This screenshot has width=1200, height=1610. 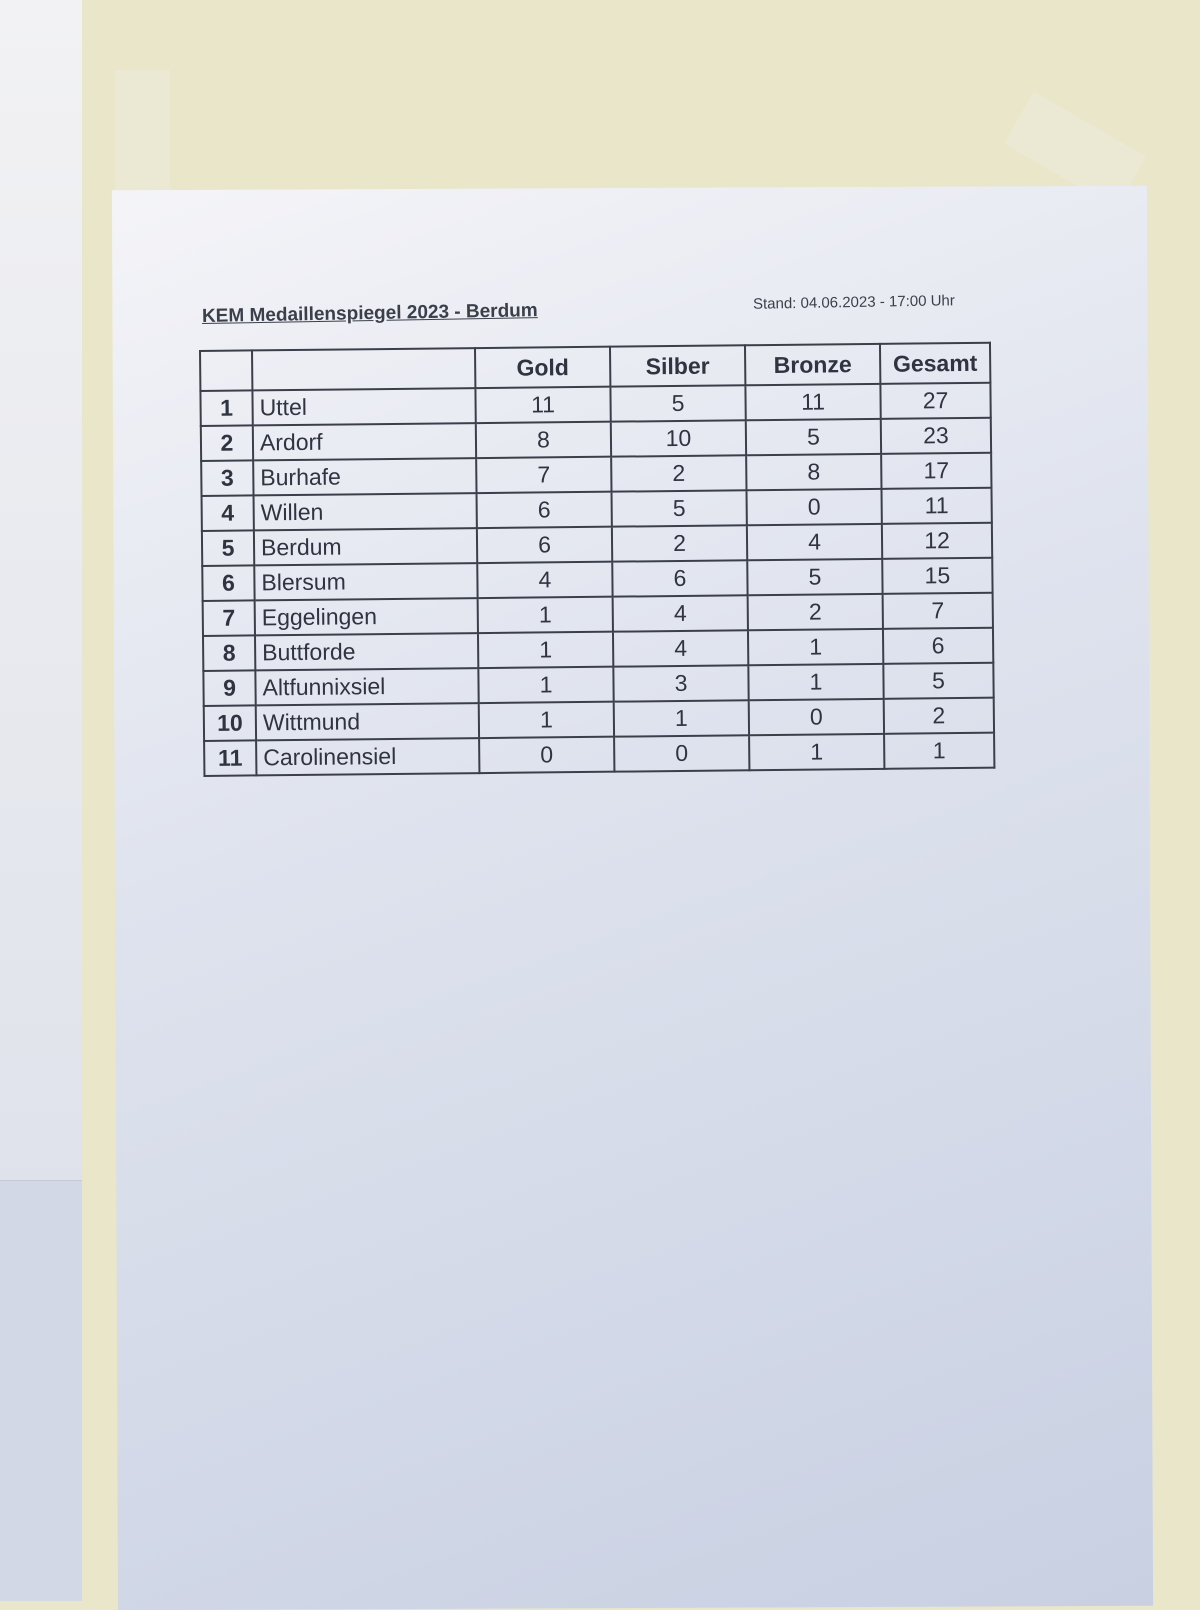 What do you see at coordinates (935, 400) in the screenshot?
I see `cell-gesamt: 27` at bounding box center [935, 400].